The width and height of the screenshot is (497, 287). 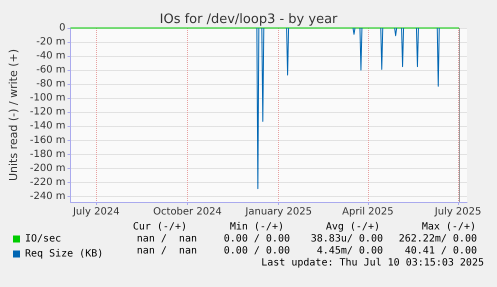 What do you see at coordinates (257, 227) in the screenshot?
I see `text: Min (-/+)` at bounding box center [257, 227].